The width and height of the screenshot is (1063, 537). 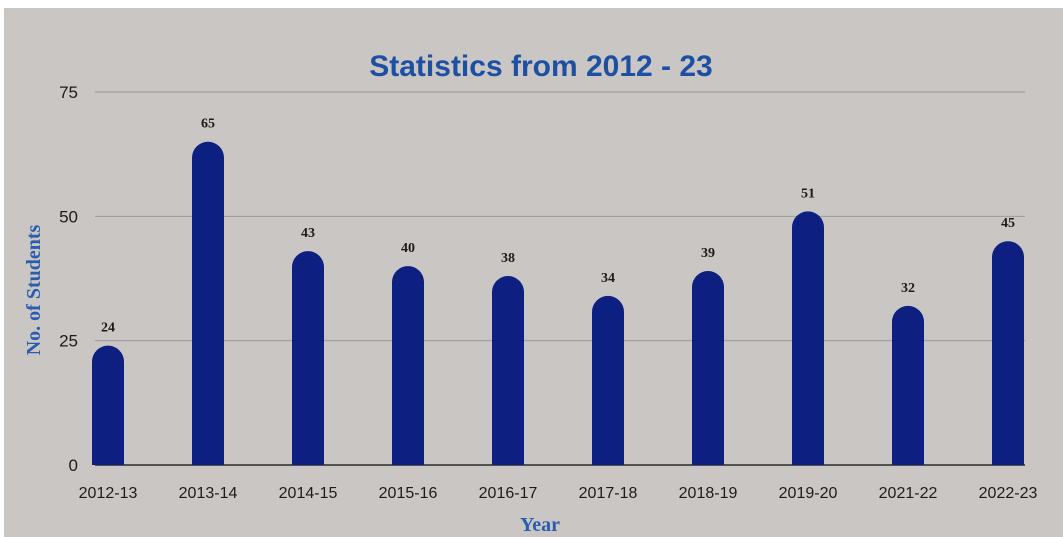 What do you see at coordinates (68, 216) in the screenshot?
I see `y-tick-label: 50` at bounding box center [68, 216].